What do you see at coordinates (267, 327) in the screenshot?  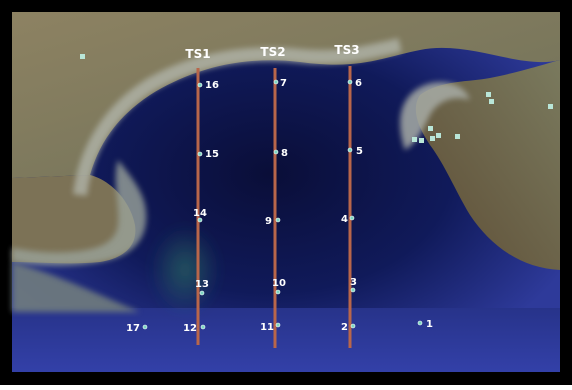 I see `station-label-11: 11` at bounding box center [267, 327].